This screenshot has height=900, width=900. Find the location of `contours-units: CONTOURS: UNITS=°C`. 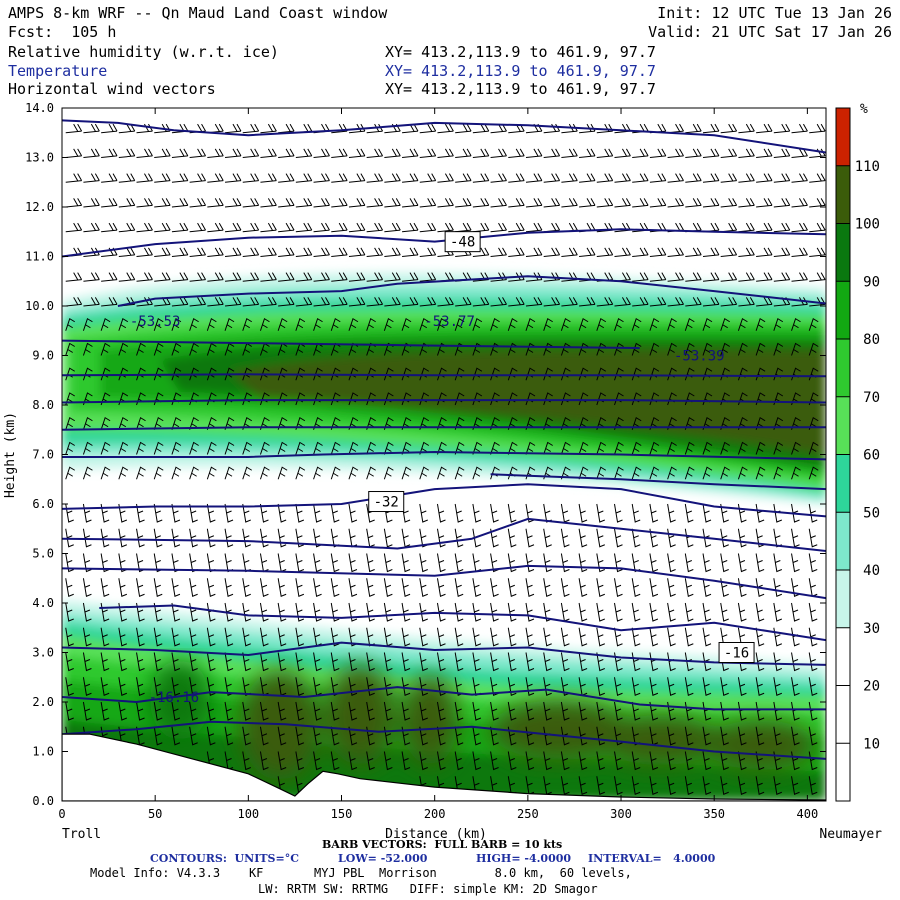

contours-units: CONTOURS: UNITS=°C is located at coordinates (224, 858).